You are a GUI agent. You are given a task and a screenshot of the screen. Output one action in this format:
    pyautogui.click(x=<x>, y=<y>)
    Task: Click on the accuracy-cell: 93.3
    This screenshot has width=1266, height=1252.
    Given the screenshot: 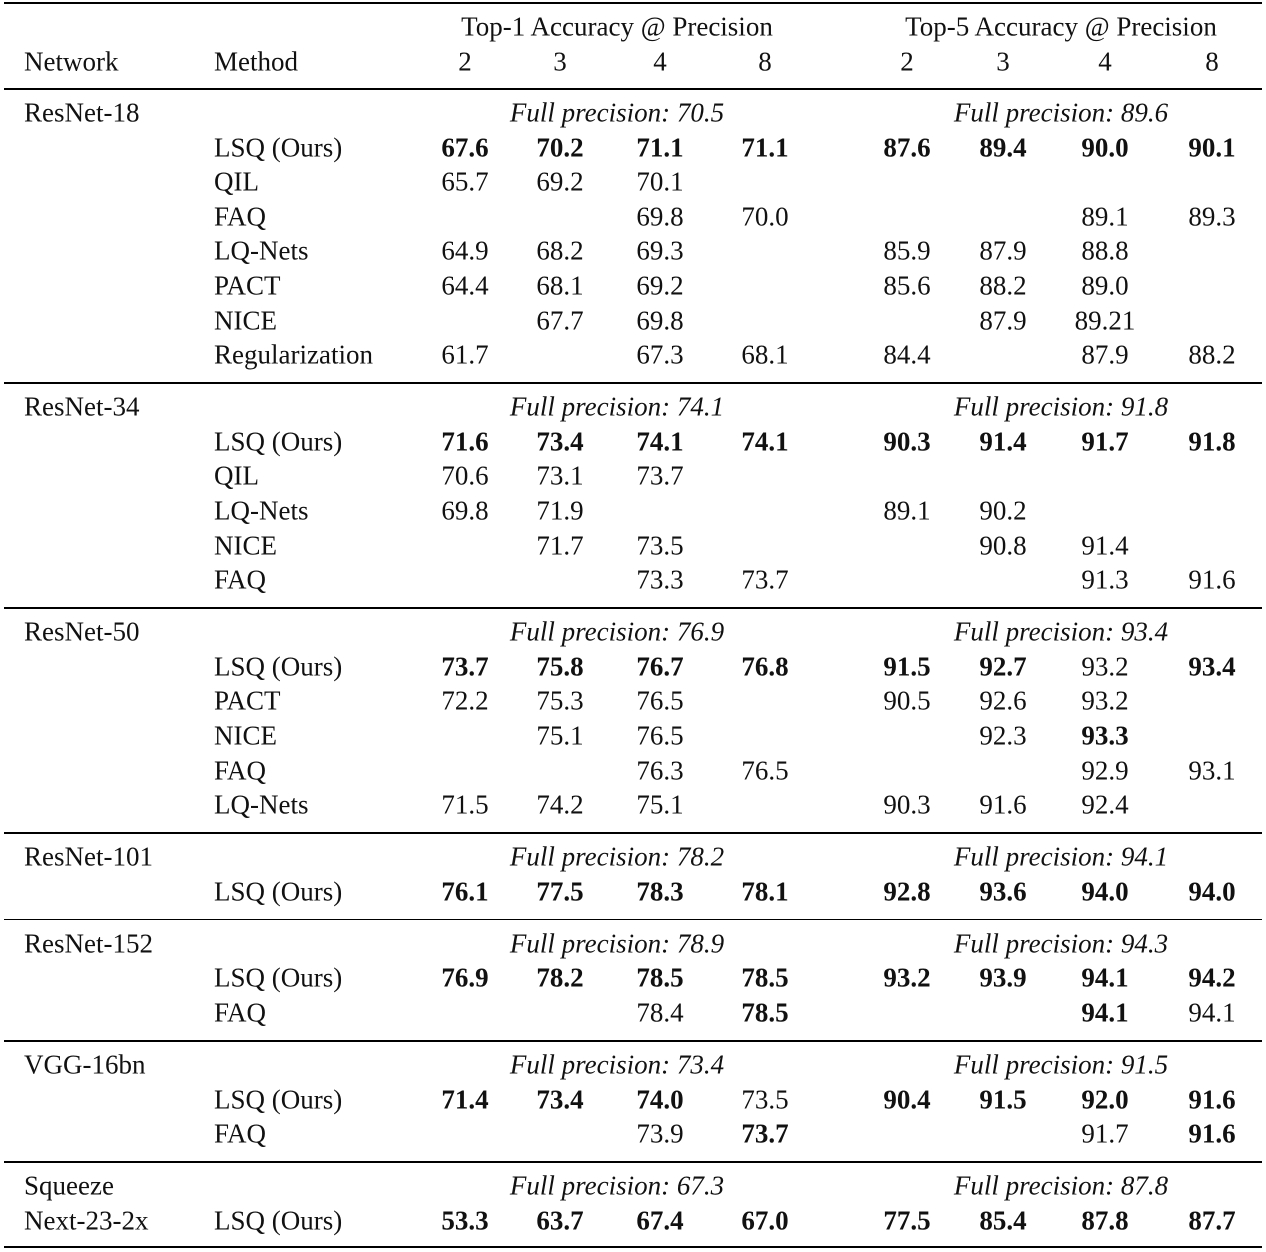 What is the action you would take?
    pyautogui.click(x=1105, y=735)
    